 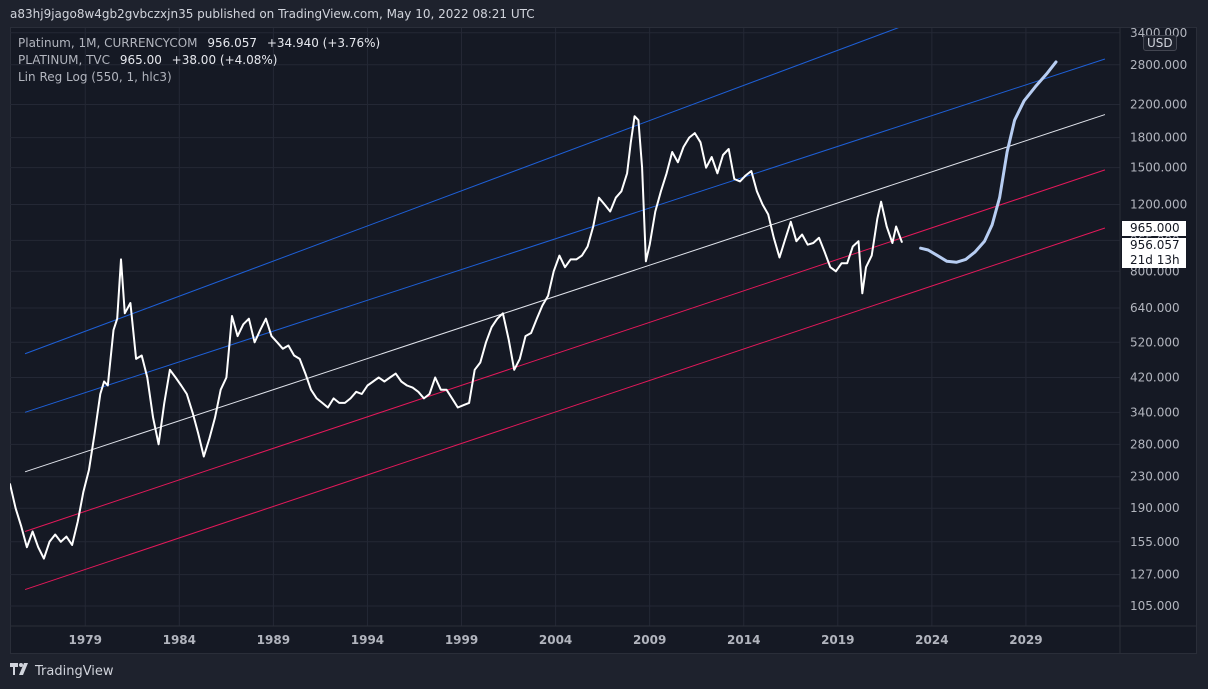 I want to click on y-tick-label: 420.000, so click(x=1155, y=377).